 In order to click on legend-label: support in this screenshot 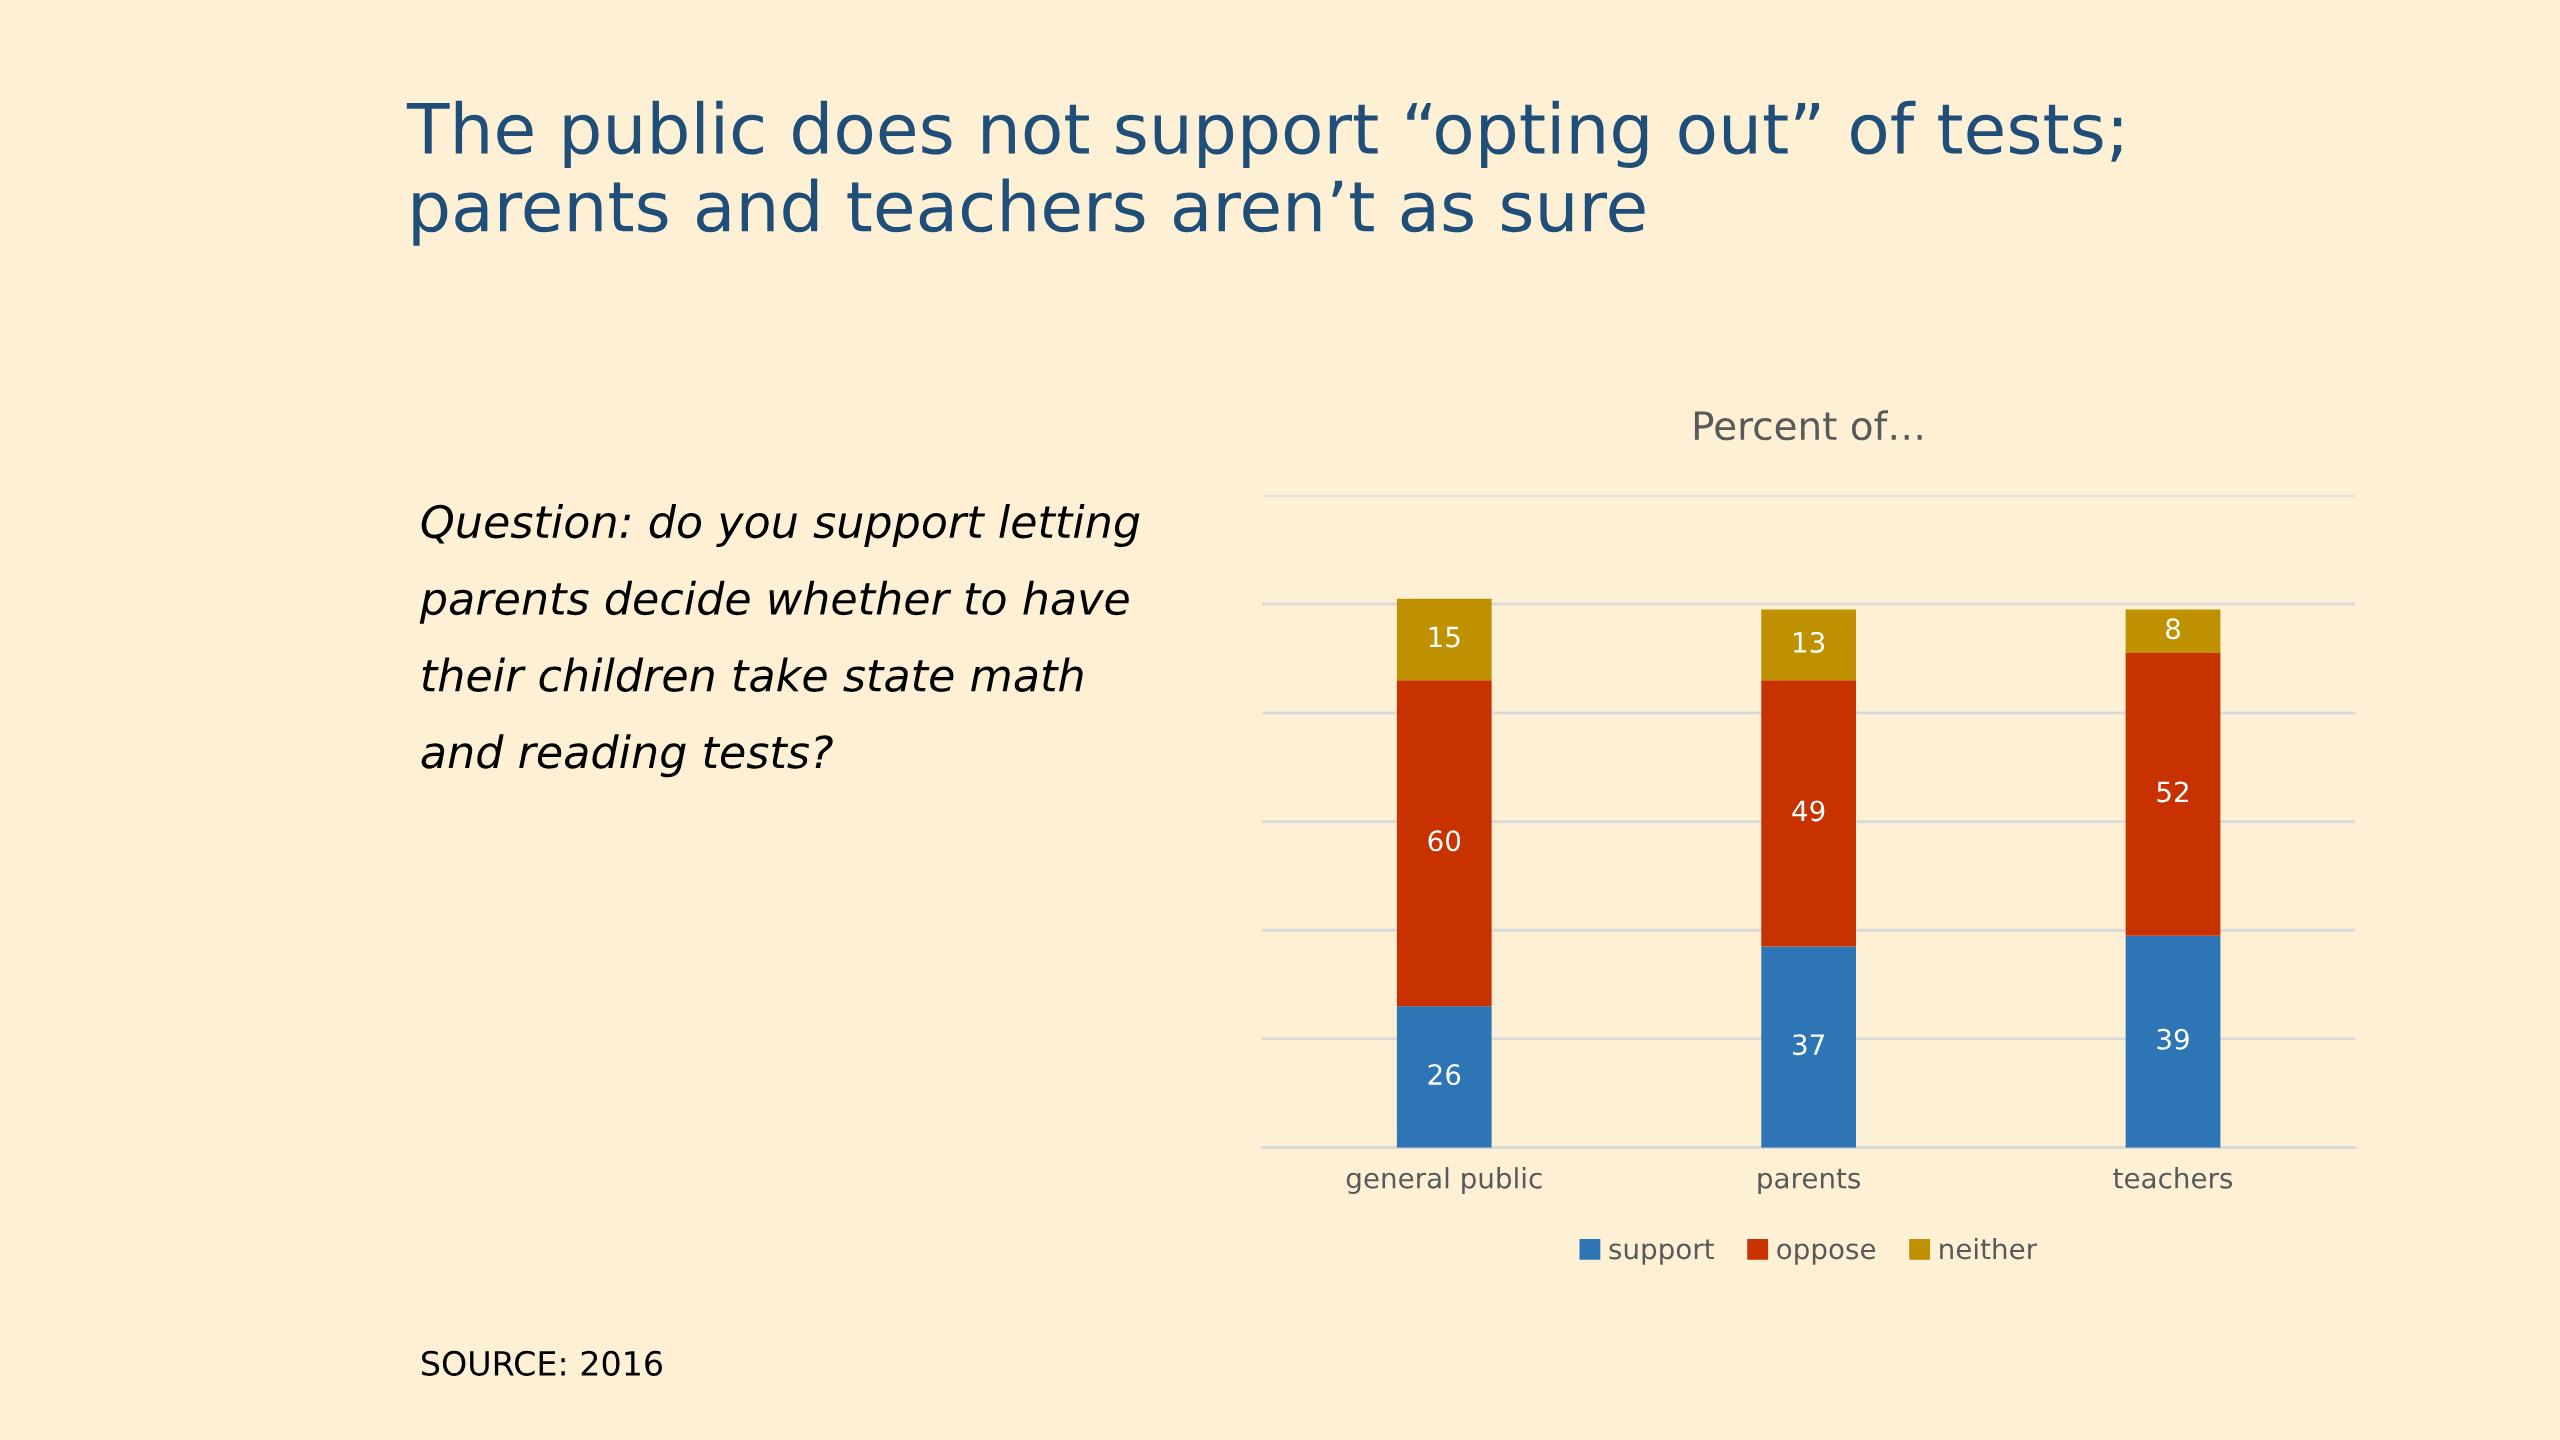, I will do `click(1661, 1252)`.